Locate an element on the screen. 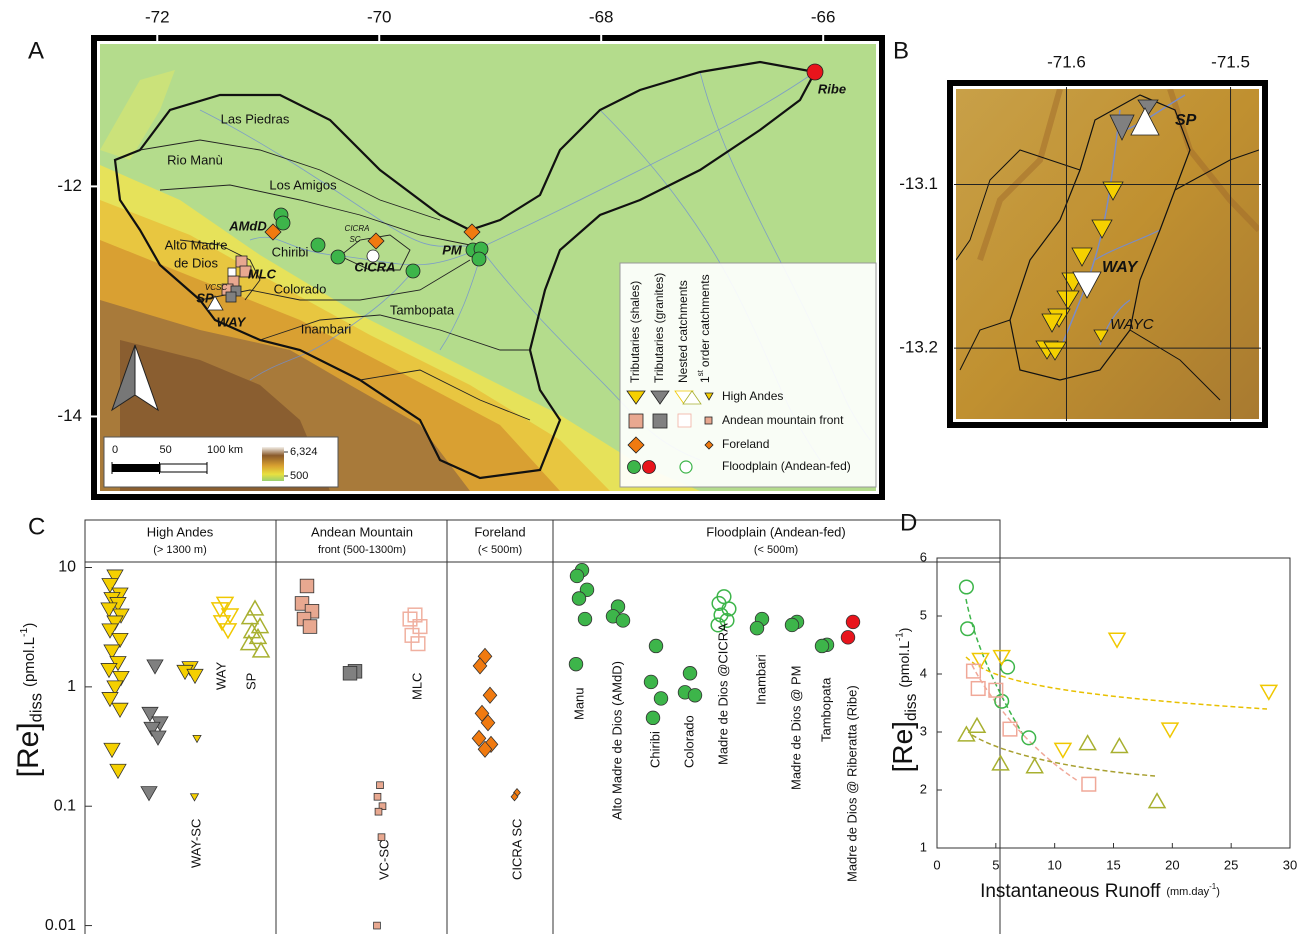  elevation-label: 6,324 is located at coordinates (304, 452).